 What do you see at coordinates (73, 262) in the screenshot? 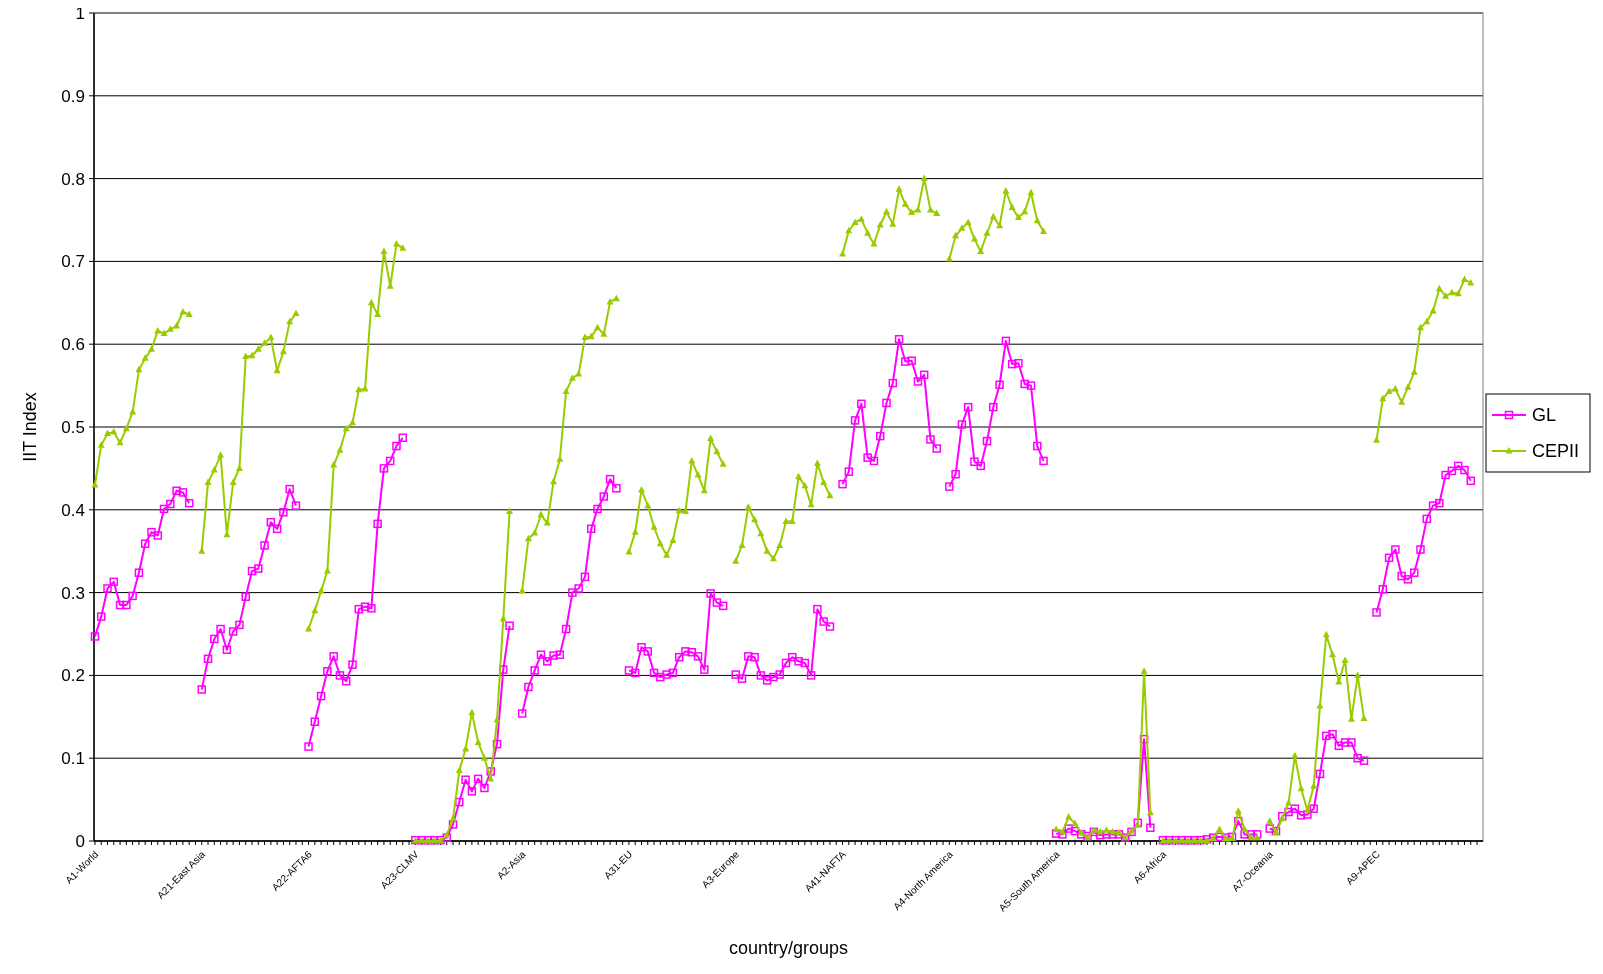
I see `y-tick-label: 0.7` at bounding box center [73, 262].